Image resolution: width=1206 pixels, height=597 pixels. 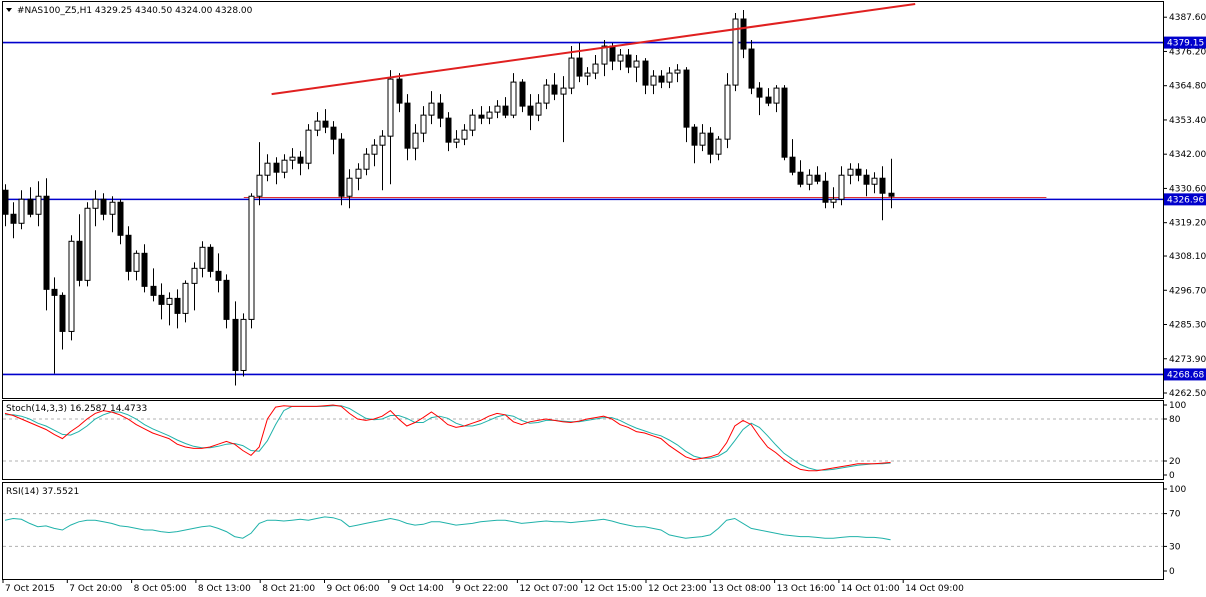 I want to click on time-tick-label: 8 Oct 05:00, so click(x=160, y=589).